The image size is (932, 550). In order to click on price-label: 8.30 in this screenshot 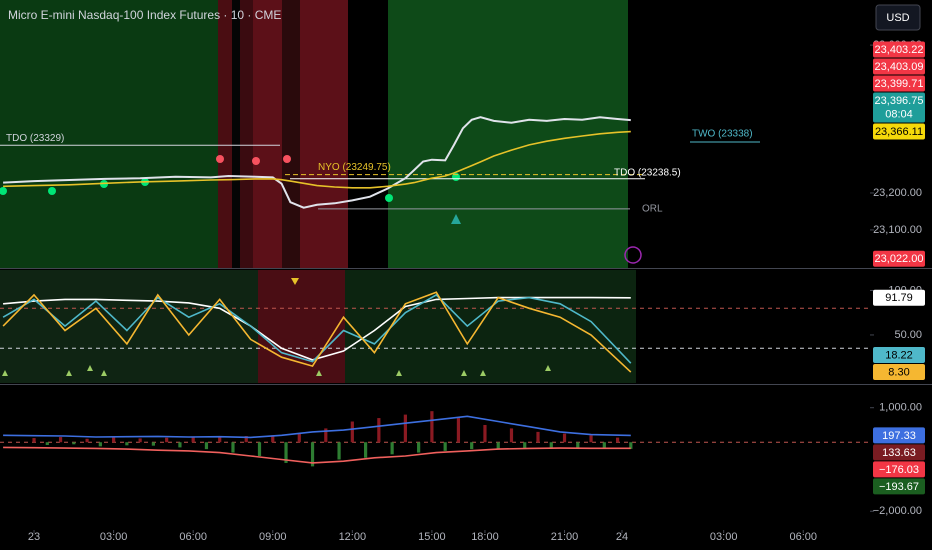, I will do `click(898, 372)`.